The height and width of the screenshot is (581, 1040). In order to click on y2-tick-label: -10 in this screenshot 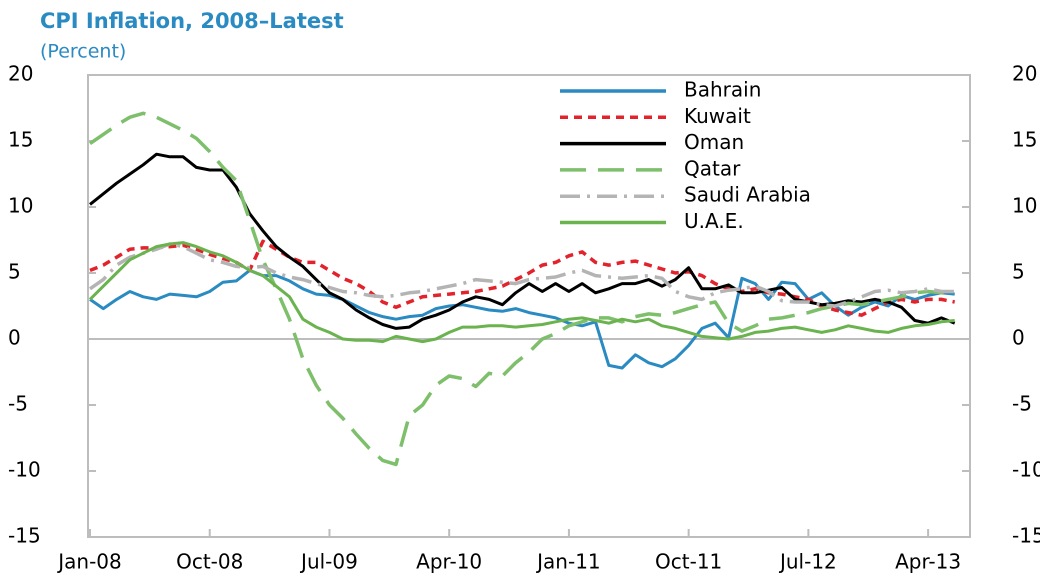, I will do `click(1026, 470)`.